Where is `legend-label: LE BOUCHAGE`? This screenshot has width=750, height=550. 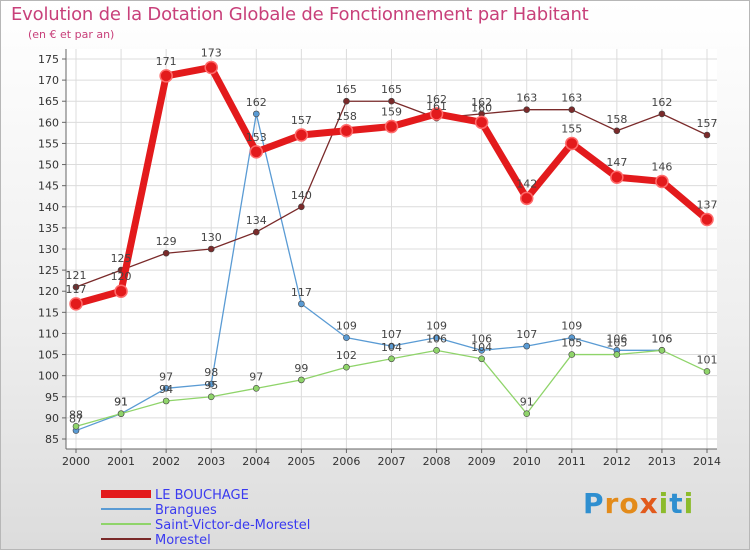 legend-label: LE BOUCHAGE is located at coordinates (202, 495).